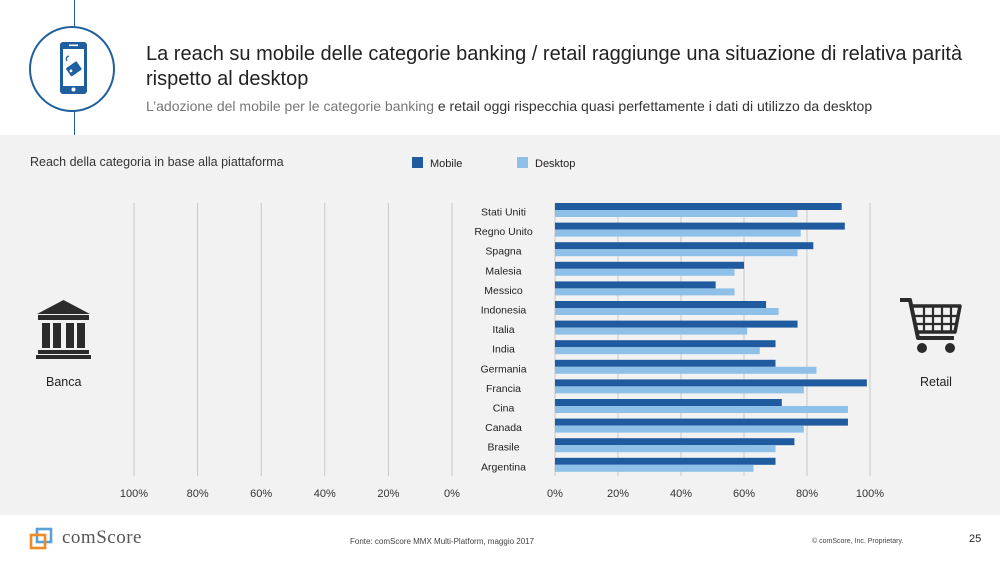 This screenshot has height=563, width=1000. I want to click on panel-label-banca: Banca, so click(64, 382).